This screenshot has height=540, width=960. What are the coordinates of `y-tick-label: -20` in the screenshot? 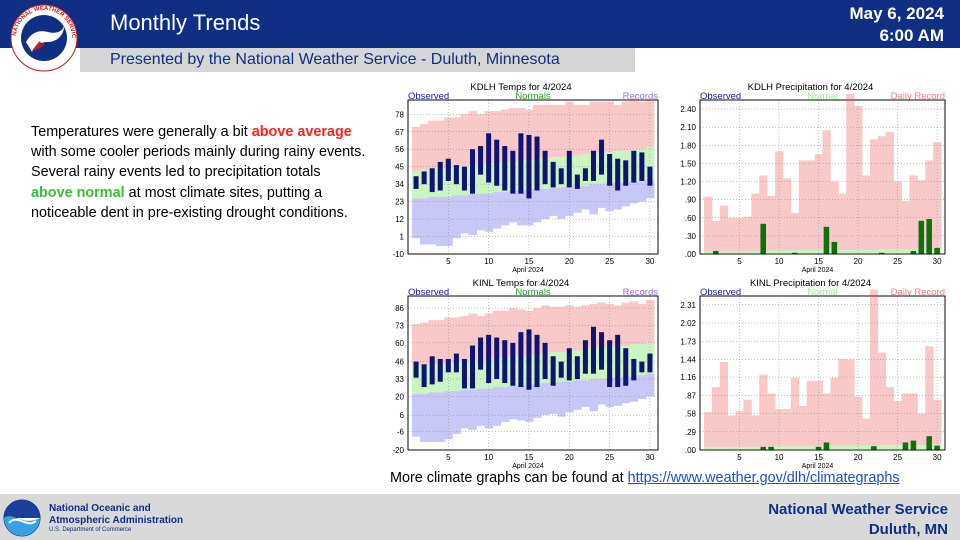 It's located at (398, 450).